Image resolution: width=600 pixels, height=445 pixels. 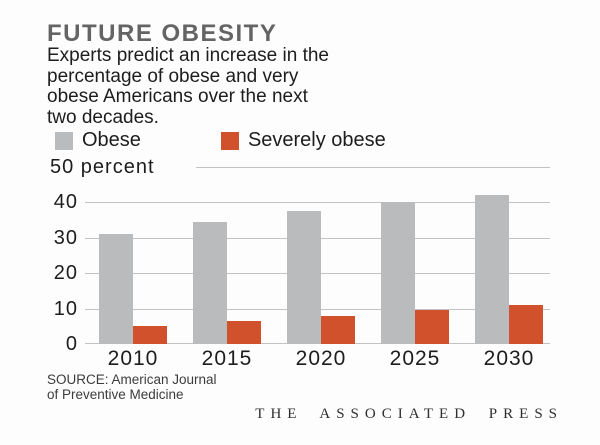 I want to click on x-tick-label-2010: 2010, so click(x=133, y=358).